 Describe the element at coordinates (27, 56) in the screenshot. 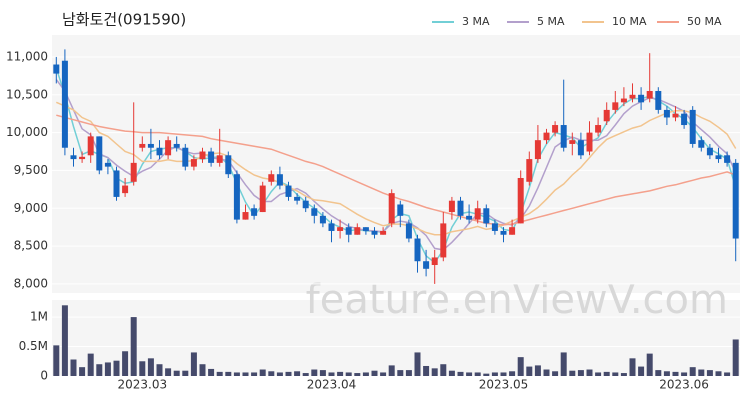

I see `y-tick-label: 11,000` at that location.